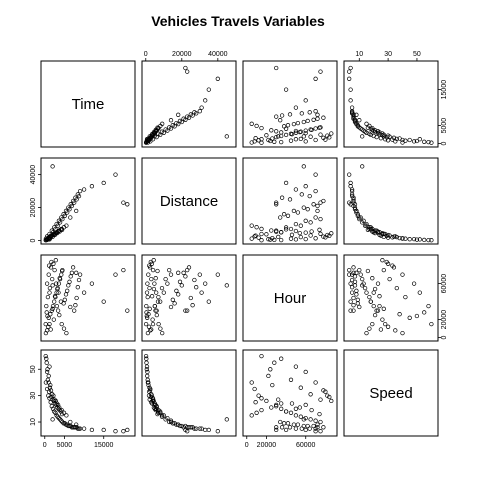 The image size is (480, 480). Describe the element at coordinates (104, 445) in the screenshot. I see `x-tick-label: 15000` at that location.